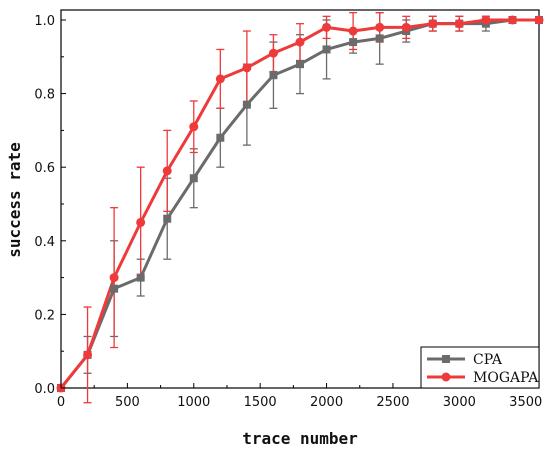  Describe the element at coordinates (260, 402) in the screenshot. I see `x-tick-label: 1500` at that location.